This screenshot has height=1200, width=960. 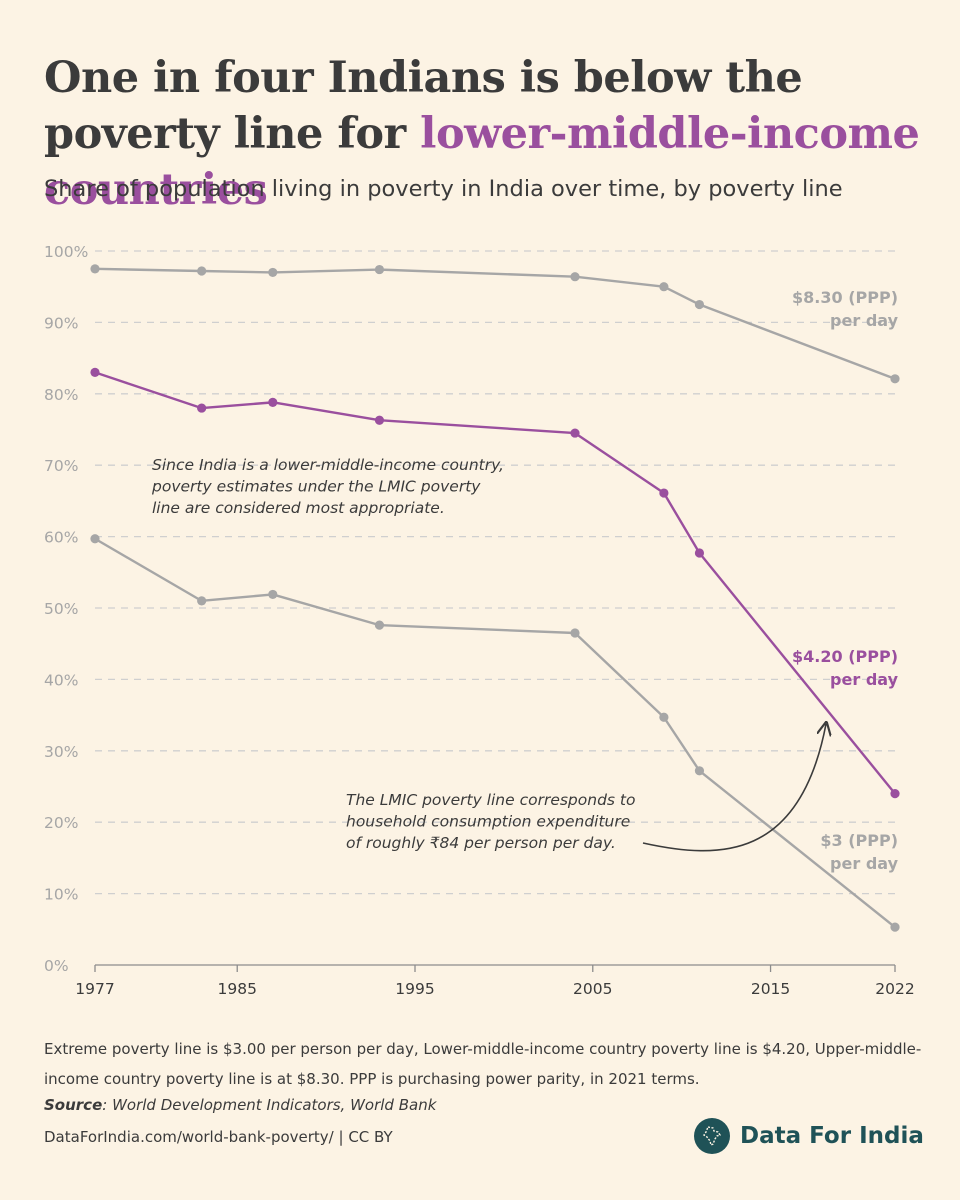 I want to click on y-tick-label: 20%, so click(x=61, y=823).